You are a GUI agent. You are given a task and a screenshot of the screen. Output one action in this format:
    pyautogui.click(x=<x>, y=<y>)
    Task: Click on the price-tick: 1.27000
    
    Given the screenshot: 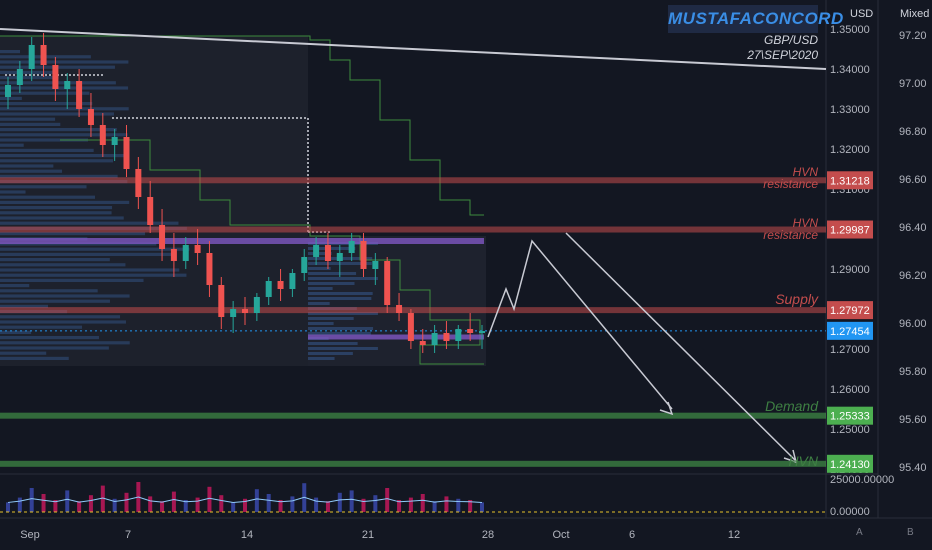 What is the action you would take?
    pyautogui.click(x=850, y=350)
    